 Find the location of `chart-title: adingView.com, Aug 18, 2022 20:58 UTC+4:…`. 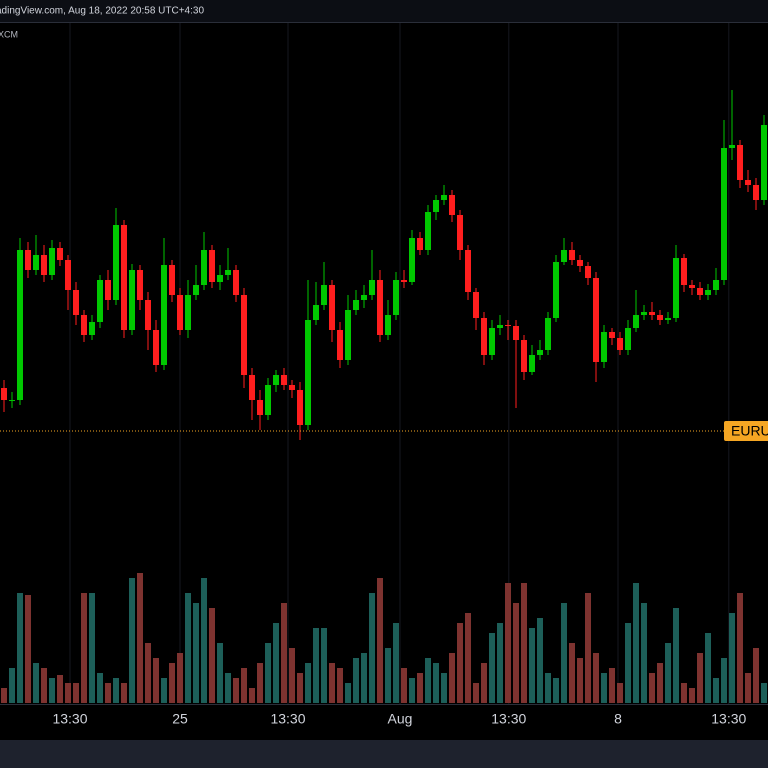

chart-title: adingView.com, Aug 18, 2022 20:58 UTC+4:… is located at coordinates (102, 11).